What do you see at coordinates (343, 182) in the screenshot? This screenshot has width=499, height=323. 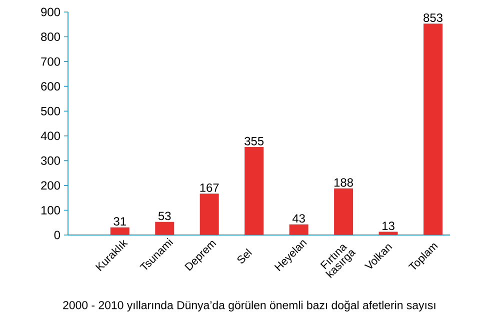 I see `data-label: 188` at bounding box center [343, 182].